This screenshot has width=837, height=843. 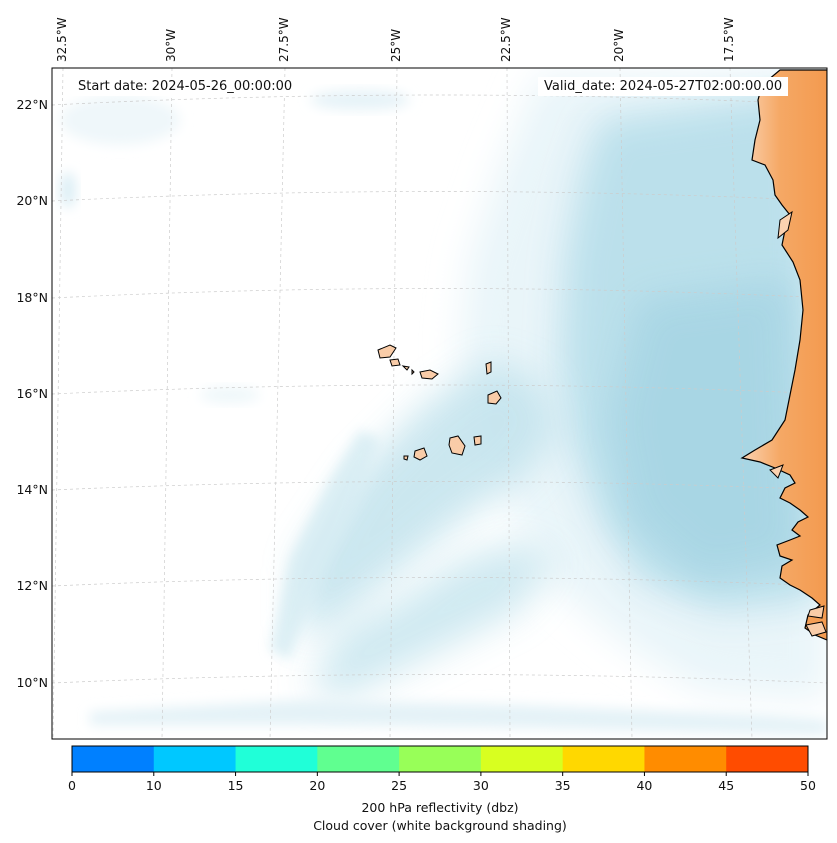 I want to click on colorbar-tick-label: 50, so click(x=808, y=785).